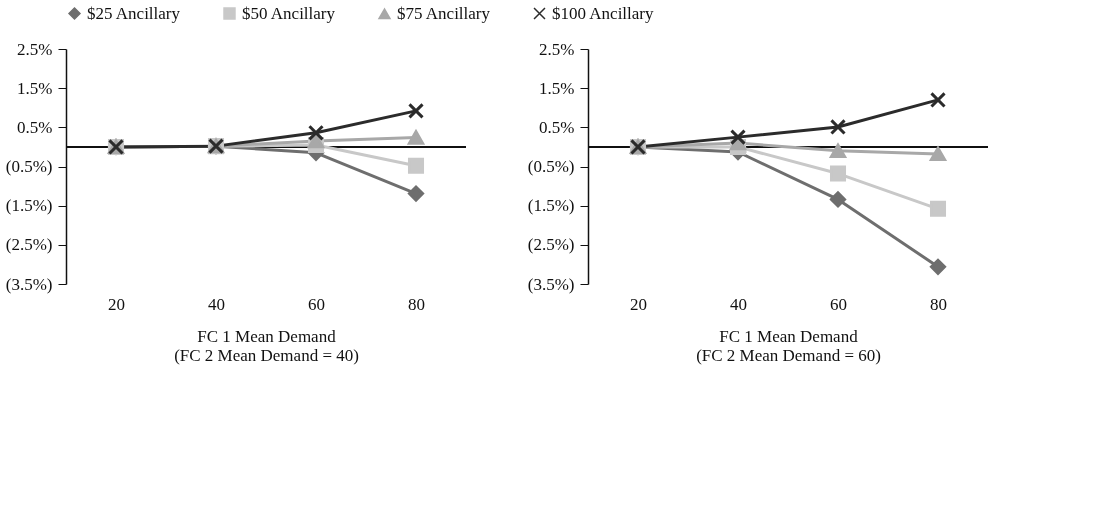 The image size is (1120, 525). I want to click on legend-label: $25 Ancillary, so click(134, 13).